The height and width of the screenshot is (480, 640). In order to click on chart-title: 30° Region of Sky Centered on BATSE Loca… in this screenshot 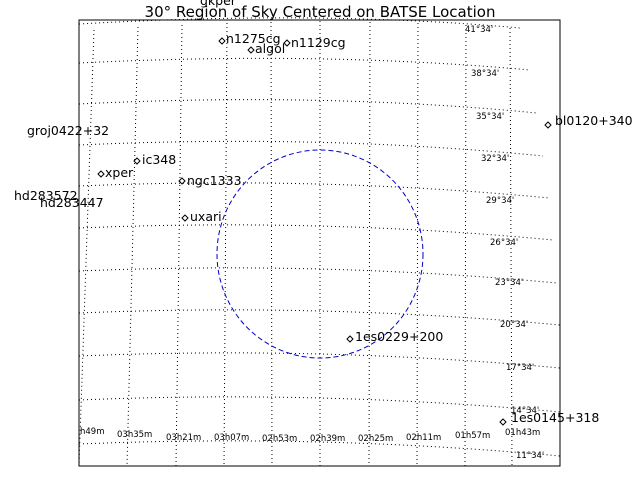, I will do `click(320, 12)`.